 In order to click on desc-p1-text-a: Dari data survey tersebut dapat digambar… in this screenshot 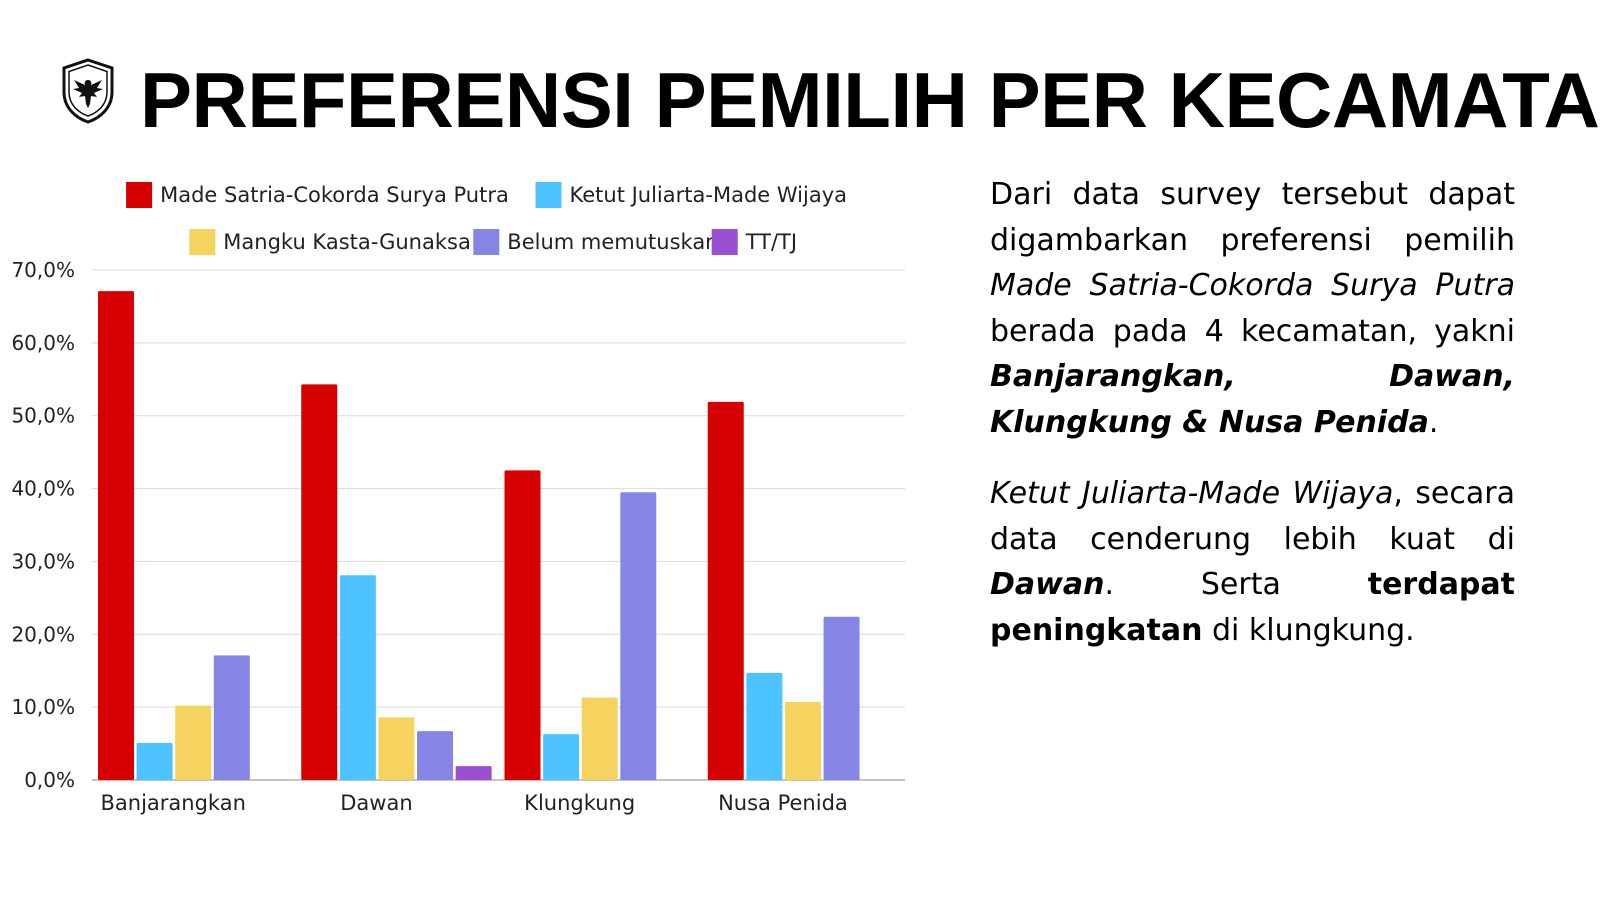, I will do `click(1252, 217)`.